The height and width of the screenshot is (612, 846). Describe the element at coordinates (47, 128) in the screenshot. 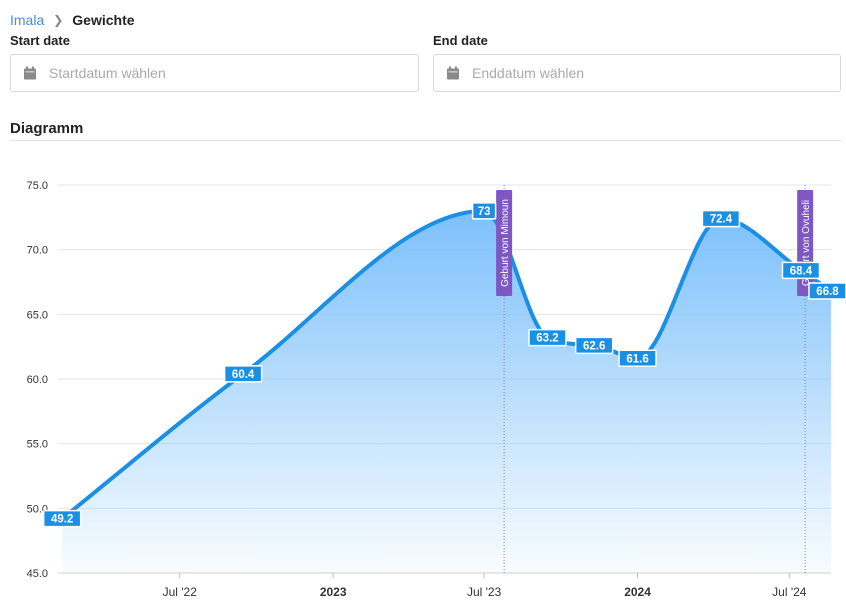

I see `section-title: Diagramm` at that location.